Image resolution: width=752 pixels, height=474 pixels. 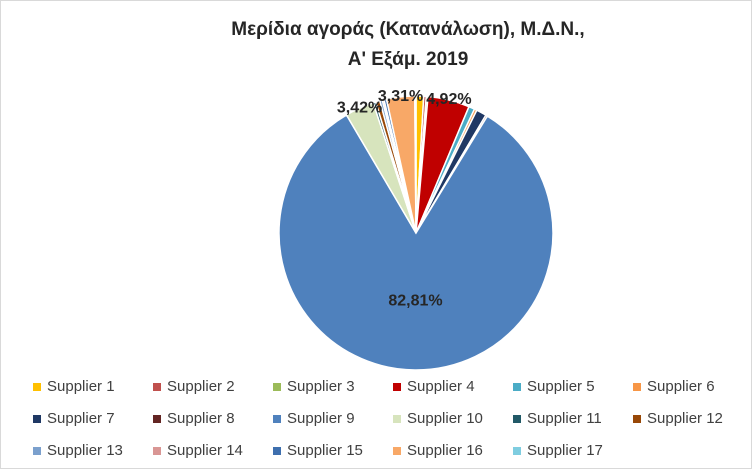 What do you see at coordinates (681, 386) in the screenshot?
I see `legend-label: Supplier 6` at bounding box center [681, 386].